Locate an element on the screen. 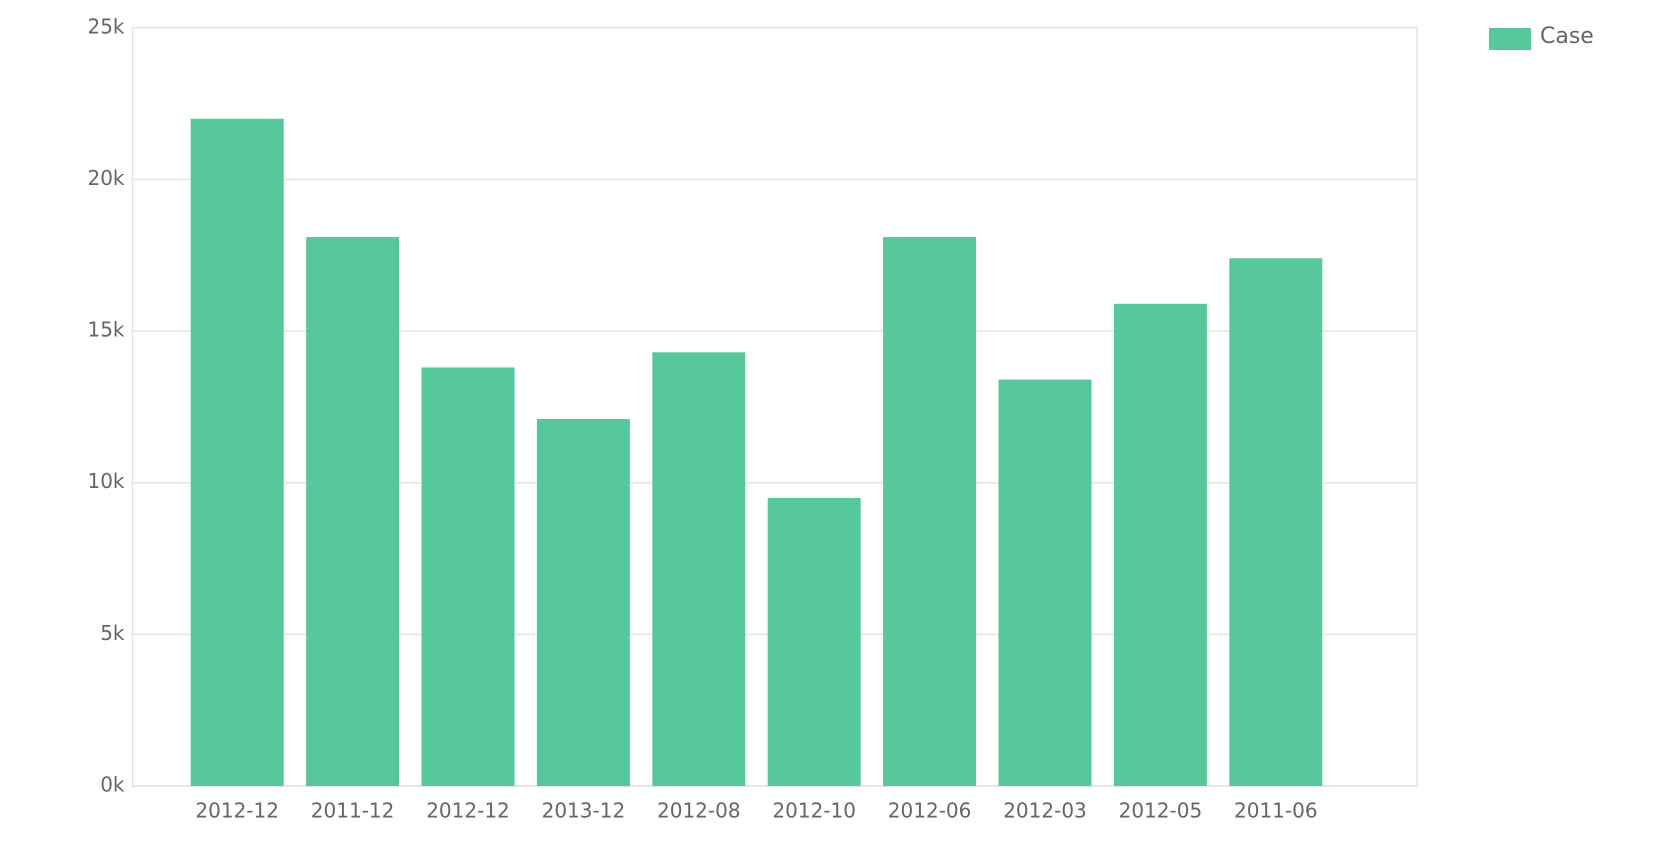 The width and height of the screenshot is (1654, 846). legend-label: Case is located at coordinates (1567, 36).